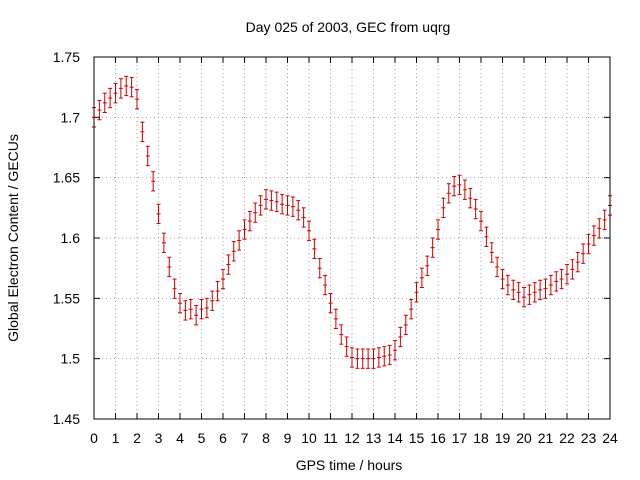 The height and width of the screenshot is (480, 640). What do you see at coordinates (567, 438) in the screenshot?
I see `x-tick-label: 22` at bounding box center [567, 438].